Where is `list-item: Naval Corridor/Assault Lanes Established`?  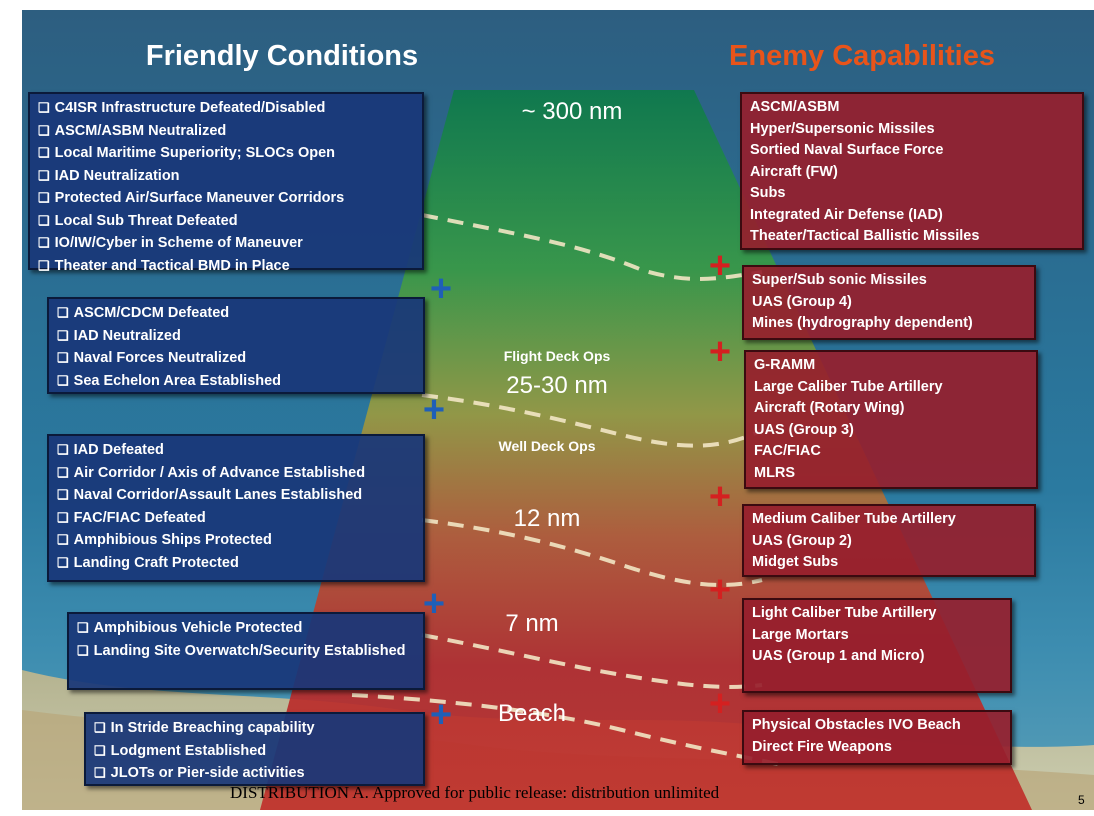
list-item: Naval Corridor/Assault Lanes Established is located at coordinates (236, 495).